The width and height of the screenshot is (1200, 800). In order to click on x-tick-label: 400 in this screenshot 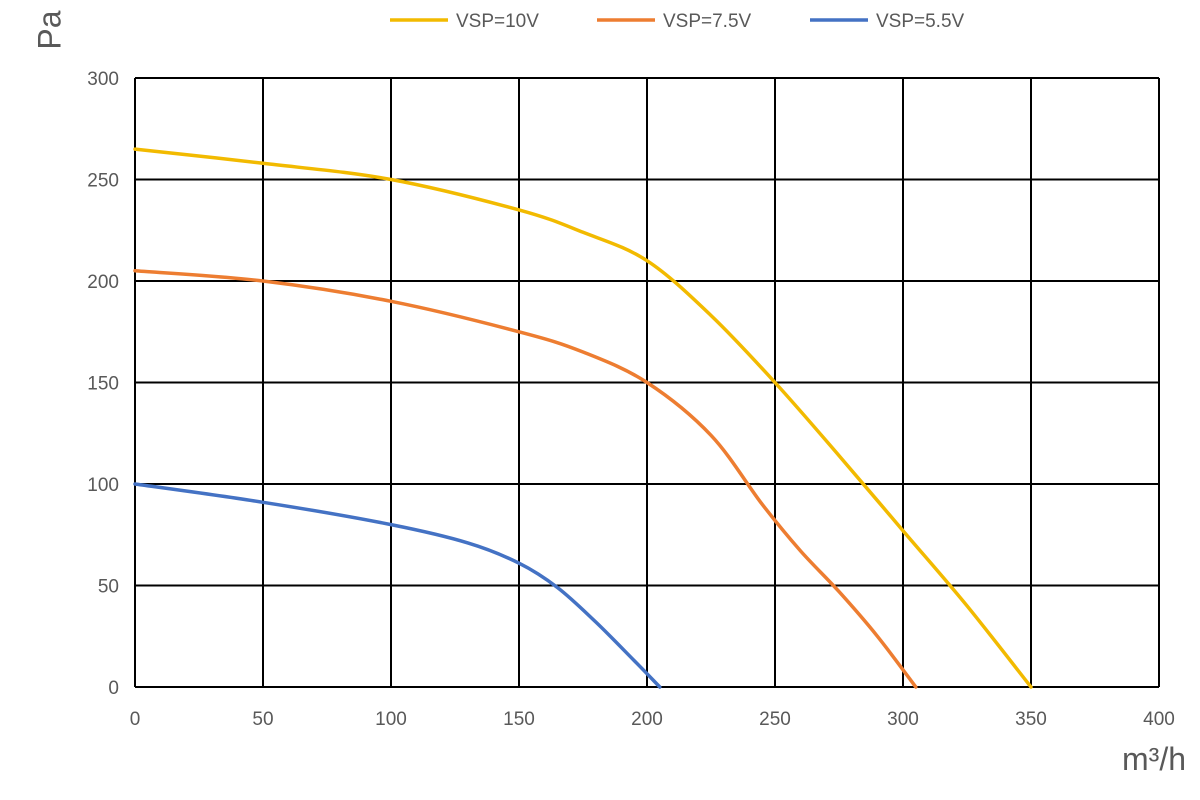, I will do `click(1159, 719)`.